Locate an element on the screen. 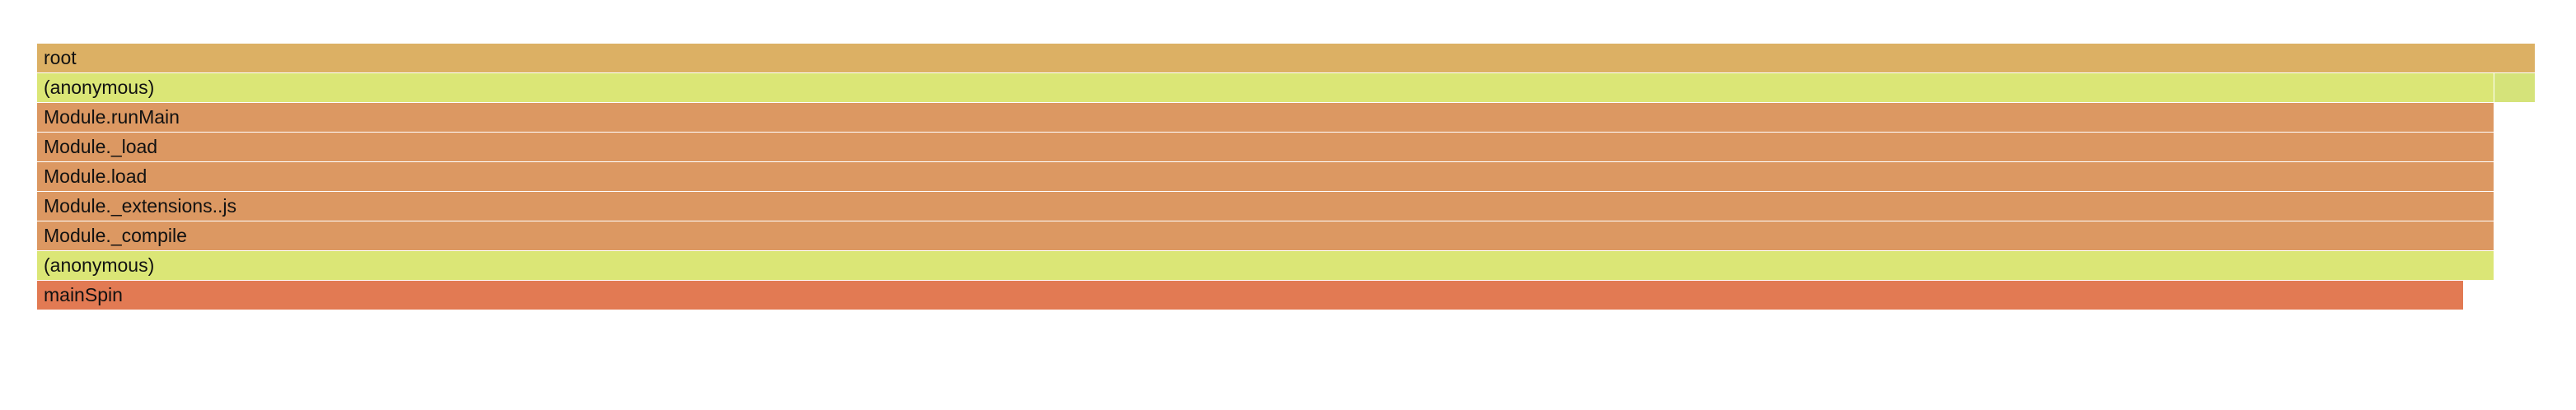 Image resolution: width=2576 pixels, height=410 pixels. flame-frame: Module._compile is located at coordinates (1265, 236).